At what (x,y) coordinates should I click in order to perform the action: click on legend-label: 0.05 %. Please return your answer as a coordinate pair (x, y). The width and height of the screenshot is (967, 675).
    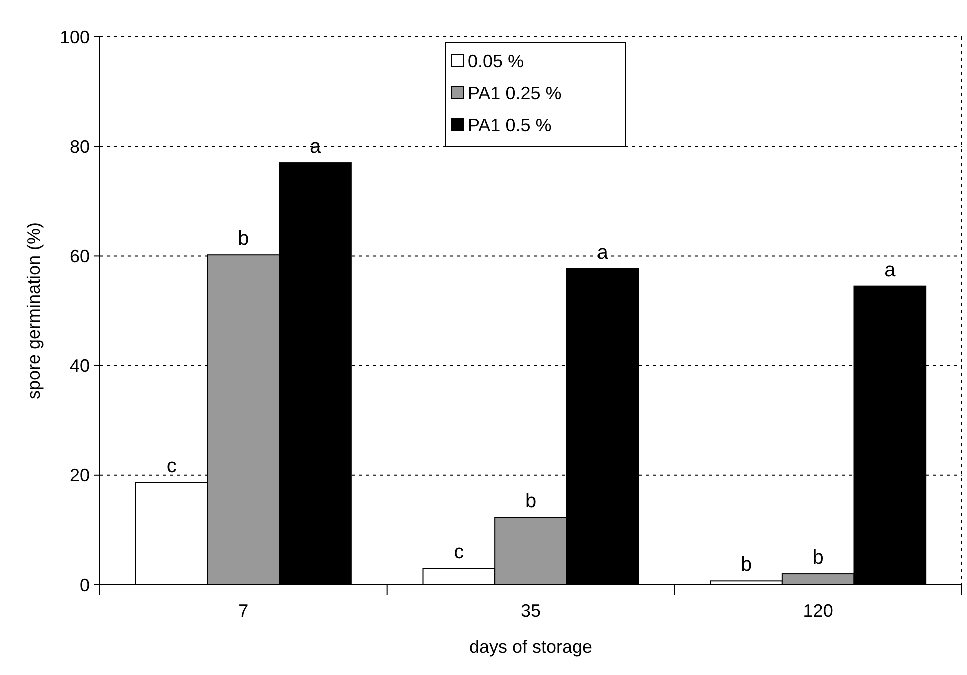
    Looking at the image, I should click on (496, 61).